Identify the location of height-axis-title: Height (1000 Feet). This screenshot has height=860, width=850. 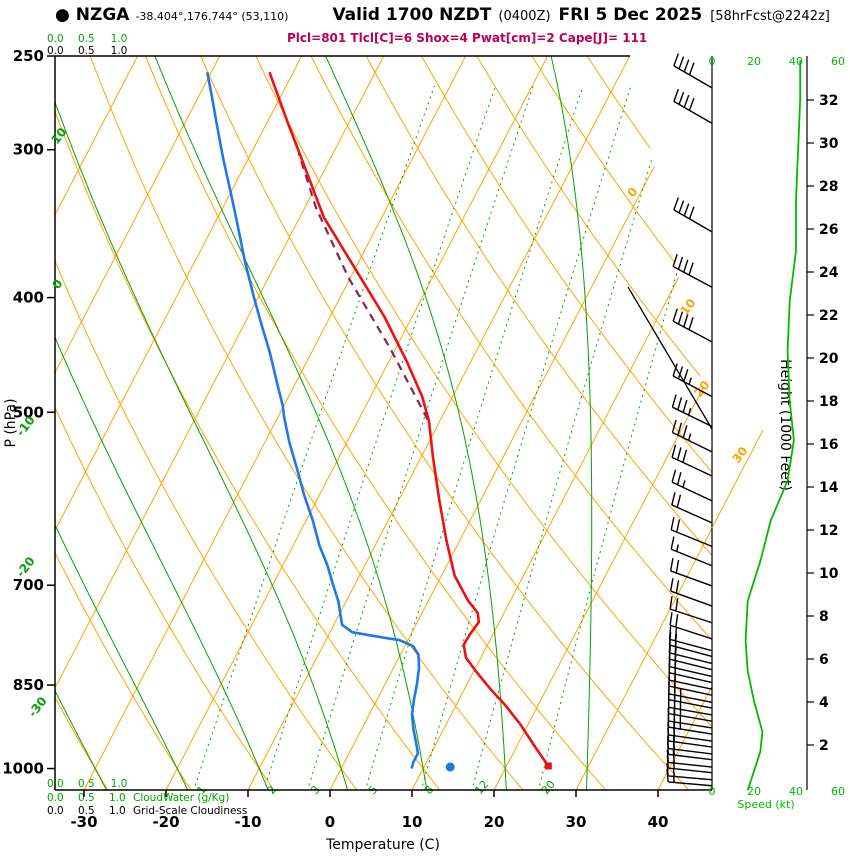
(785, 425).